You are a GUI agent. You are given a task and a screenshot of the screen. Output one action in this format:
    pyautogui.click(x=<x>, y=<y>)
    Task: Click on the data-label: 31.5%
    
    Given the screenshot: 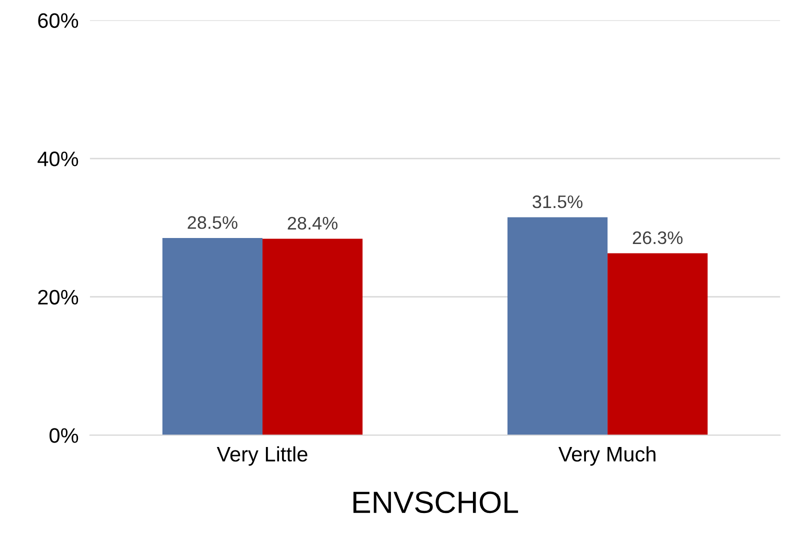 What is the action you would take?
    pyautogui.click(x=557, y=201)
    